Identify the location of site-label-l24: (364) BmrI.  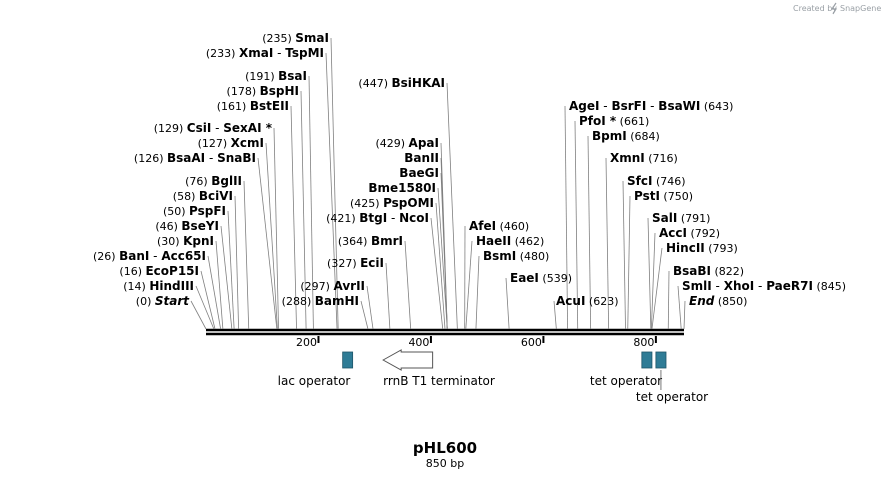
(370, 241).